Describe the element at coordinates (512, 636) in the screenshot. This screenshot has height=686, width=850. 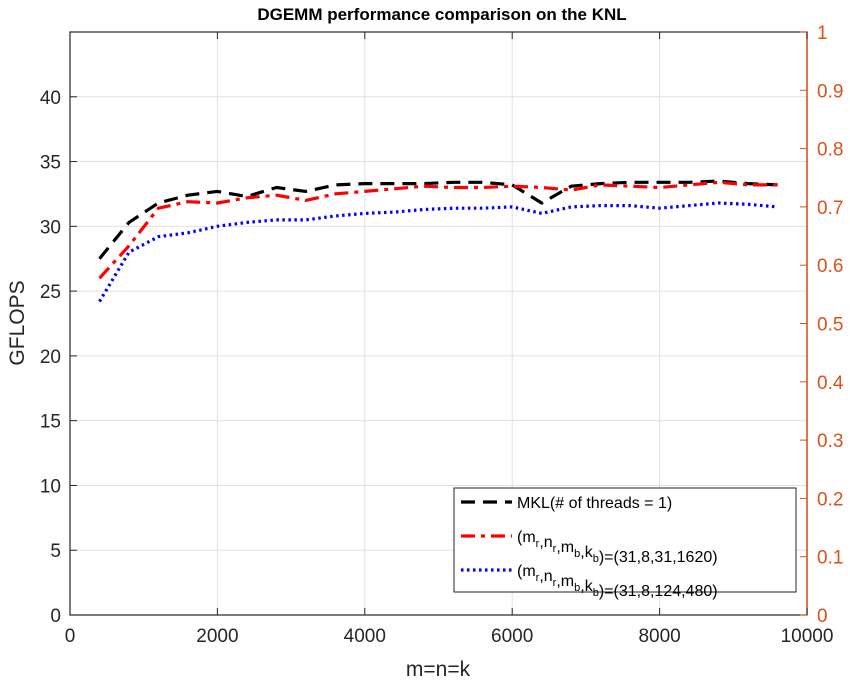
I see `x-tick-label: 6000` at that location.